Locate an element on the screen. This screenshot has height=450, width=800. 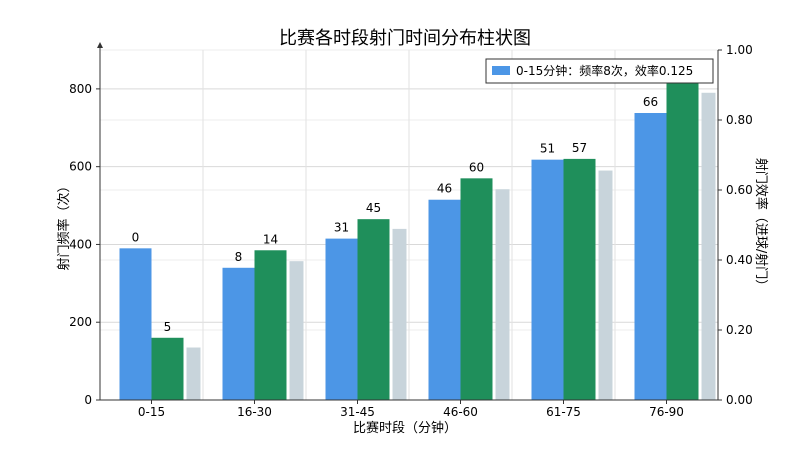
x-tick-label: 0-15 is located at coordinates (151, 412).